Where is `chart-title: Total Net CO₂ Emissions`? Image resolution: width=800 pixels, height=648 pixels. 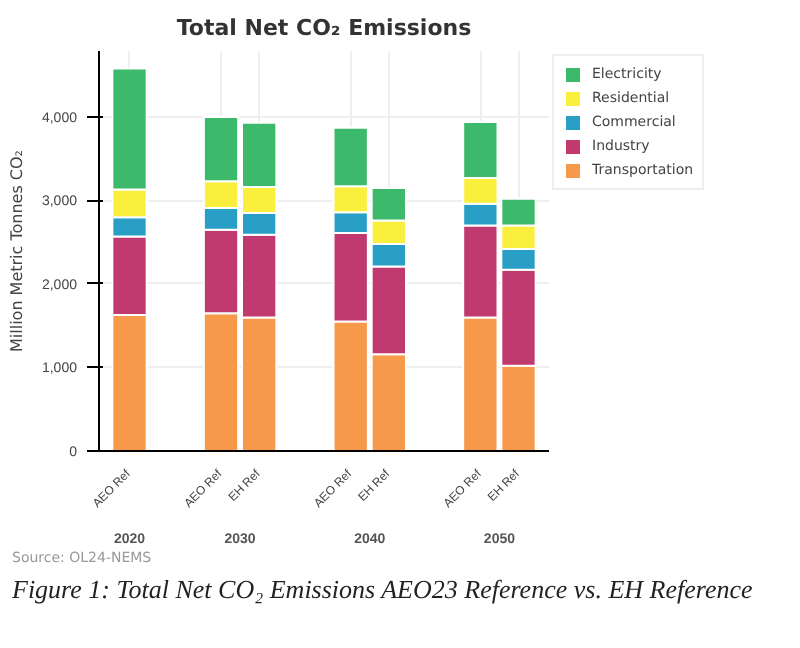
chart-title: Total Net CO₂ Emissions is located at coordinates (324, 28).